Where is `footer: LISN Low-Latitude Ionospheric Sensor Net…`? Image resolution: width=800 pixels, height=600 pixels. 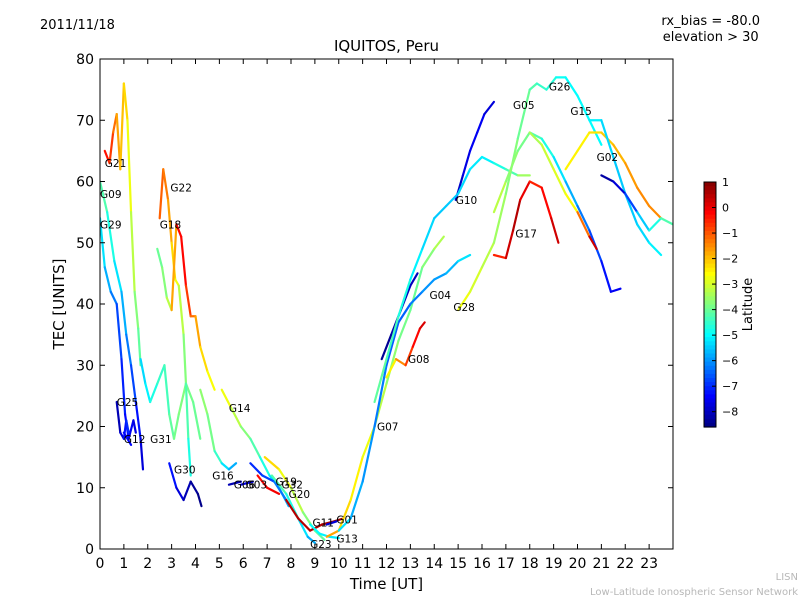
footer: LISN Low-Latitude Ionospheric Sensor Net… is located at coordinates (695, 585).